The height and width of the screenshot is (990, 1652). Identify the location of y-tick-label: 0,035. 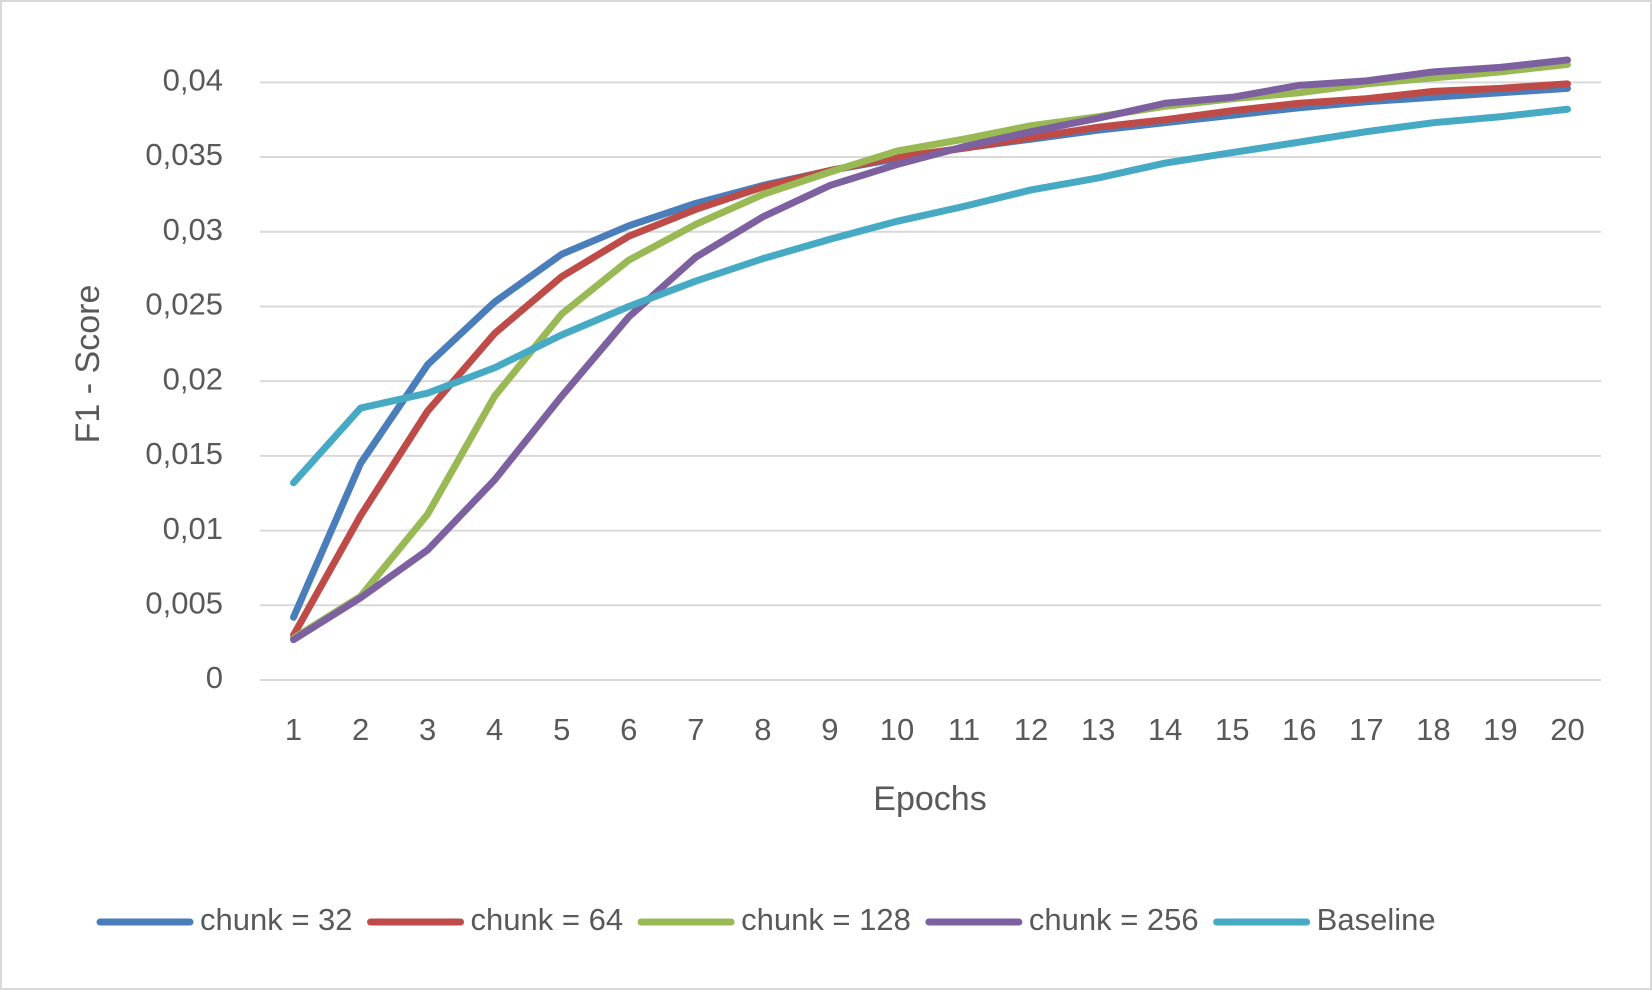
(184, 154).